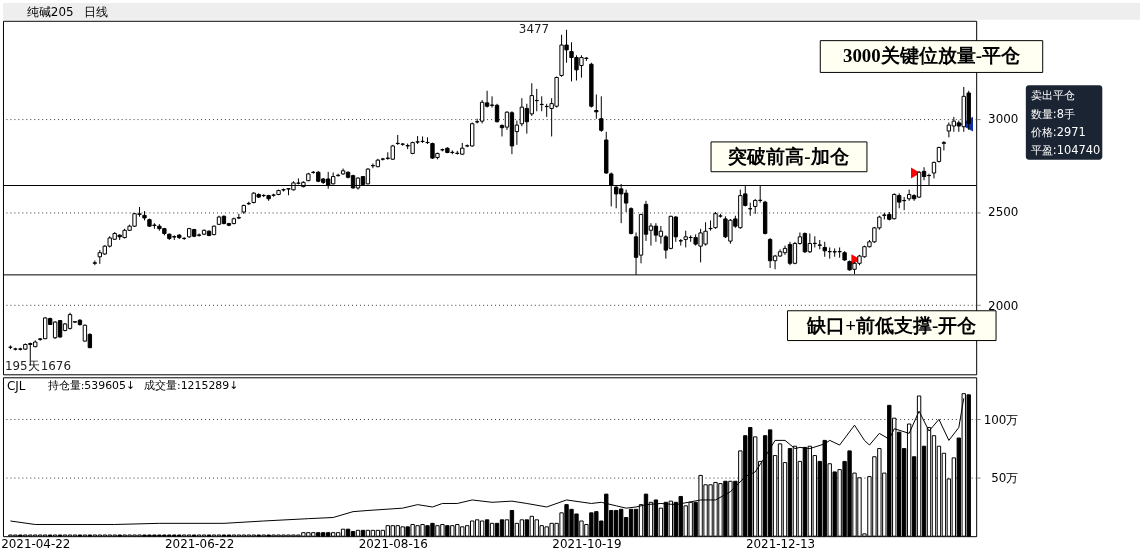  I want to click on chart-title: 纯碱205, so click(50, 11).